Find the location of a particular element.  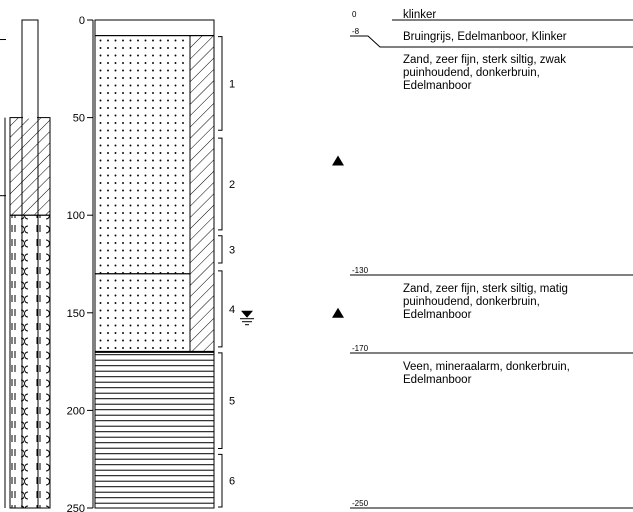

groundwater-level-icon is located at coordinates (247, 318).